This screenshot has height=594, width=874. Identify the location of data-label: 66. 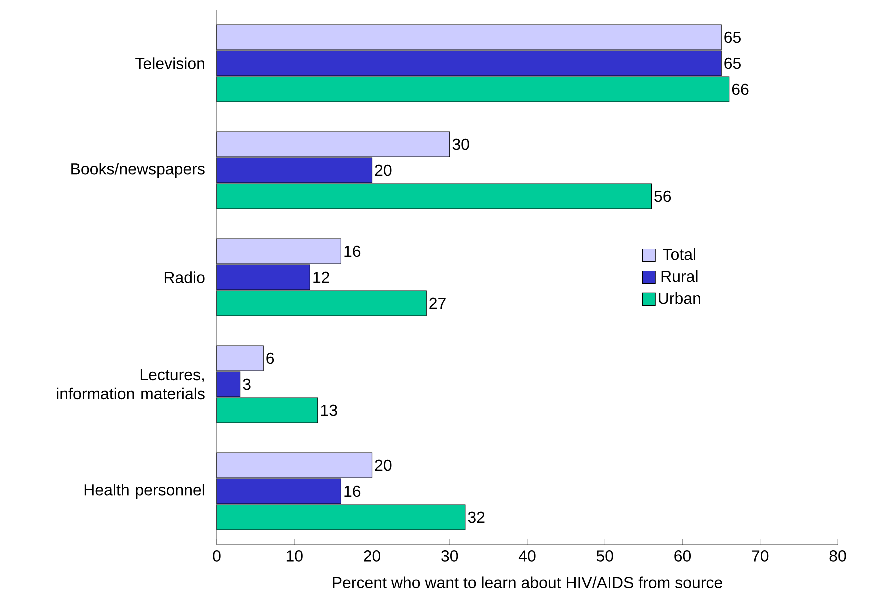
(740, 90).